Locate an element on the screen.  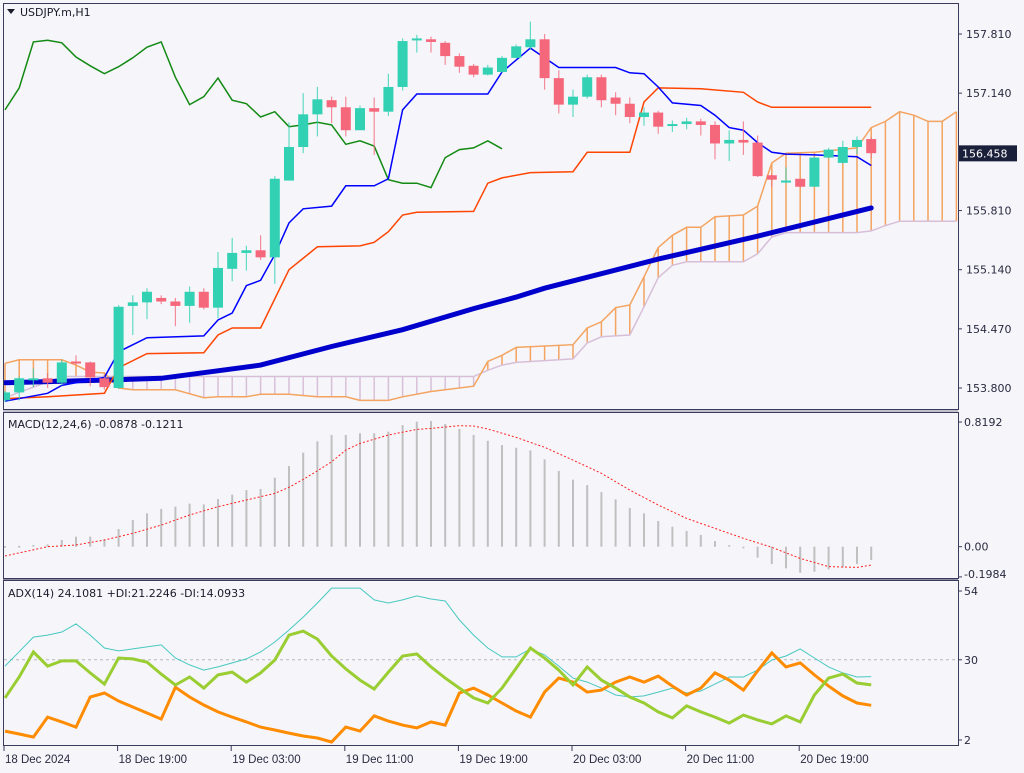
price-axis-label: 153.800 is located at coordinates (989, 388).